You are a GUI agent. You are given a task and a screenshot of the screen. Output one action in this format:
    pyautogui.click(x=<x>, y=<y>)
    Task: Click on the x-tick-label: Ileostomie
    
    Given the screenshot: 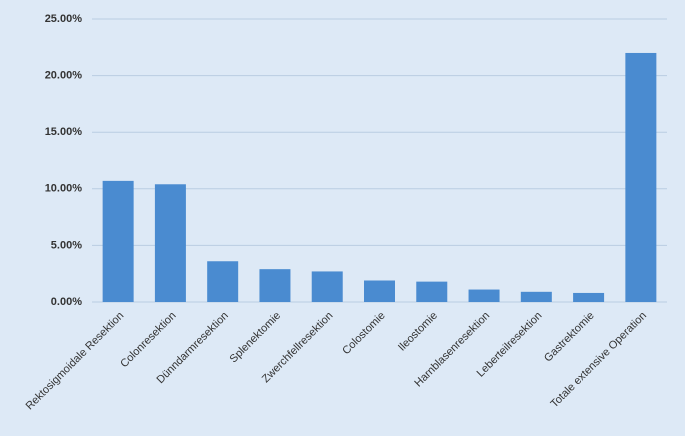 What is the action you would take?
    pyautogui.click(x=418, y=332)
    